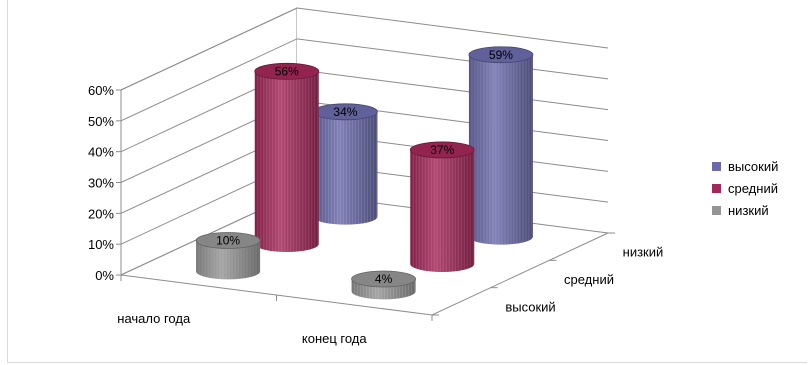  What do you see at coordinates (753, 188) in the screenshot?
I see `legend-label-1: средний` at bounding box center [753, 188].